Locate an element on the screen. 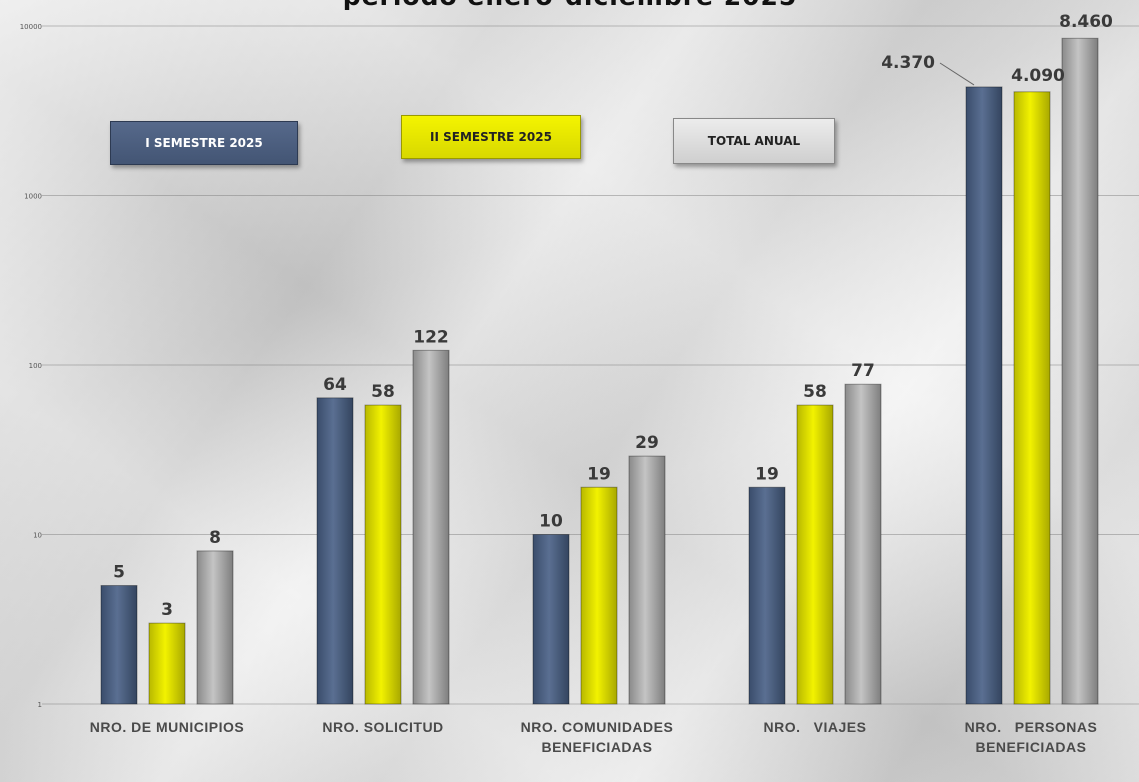  legend-label-total-anual: TOTAL ANUAL is located at coordinates (754, 141).